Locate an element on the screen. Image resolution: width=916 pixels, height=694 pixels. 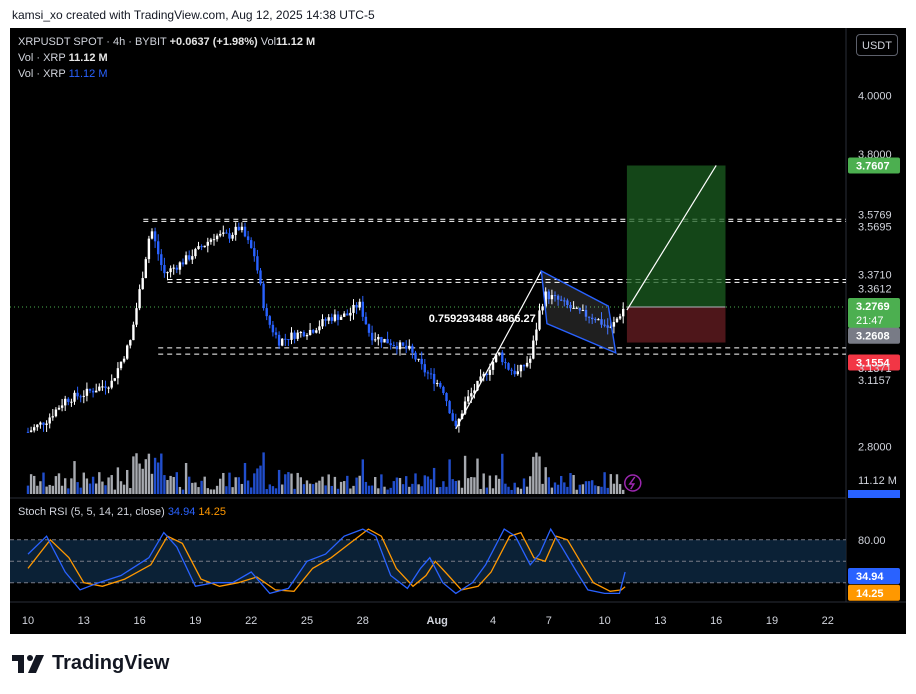
price-label-3-5695: 3.5695 is located at coordinates (875, 227).